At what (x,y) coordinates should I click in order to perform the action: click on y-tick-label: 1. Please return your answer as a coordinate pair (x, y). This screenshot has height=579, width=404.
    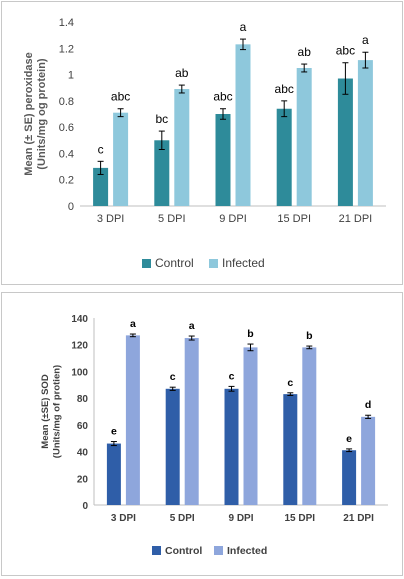
    Looking at the image, I should click on (71, 76).